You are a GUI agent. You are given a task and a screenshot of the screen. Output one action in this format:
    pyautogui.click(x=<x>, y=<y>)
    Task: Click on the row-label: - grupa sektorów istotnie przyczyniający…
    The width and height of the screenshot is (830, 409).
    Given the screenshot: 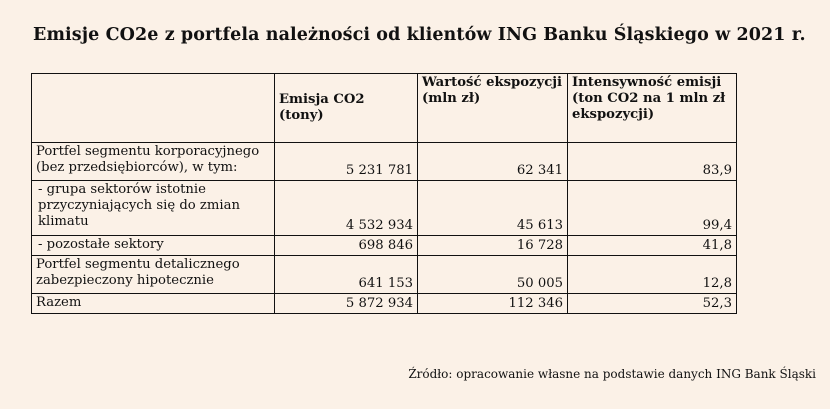 What is the action you would take?
    pyautogui.click(x=153, y=208)
    